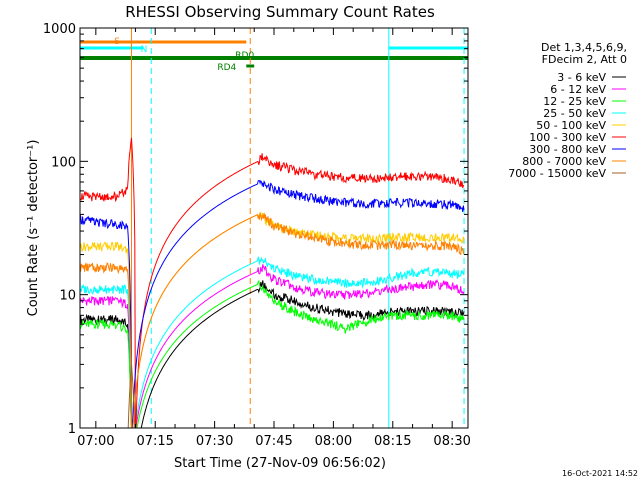 This screenshot has height=480, width=640. What do you see at coordinates (574, 113) in the screenshot?
I see `legend-label-25-50-kev: 25 - 50 keV` at bounding box center [574, 113].